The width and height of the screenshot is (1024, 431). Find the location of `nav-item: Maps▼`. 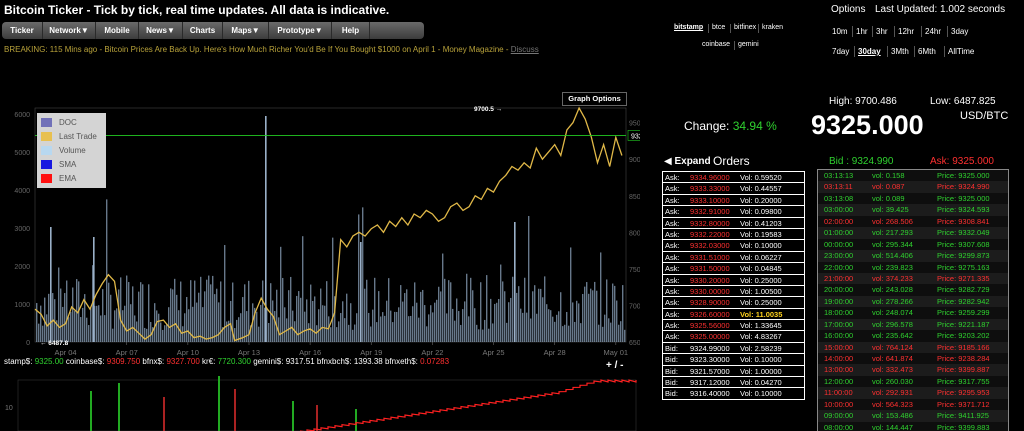

nav-item: Maps▼ is located at coordinates (246, 30).